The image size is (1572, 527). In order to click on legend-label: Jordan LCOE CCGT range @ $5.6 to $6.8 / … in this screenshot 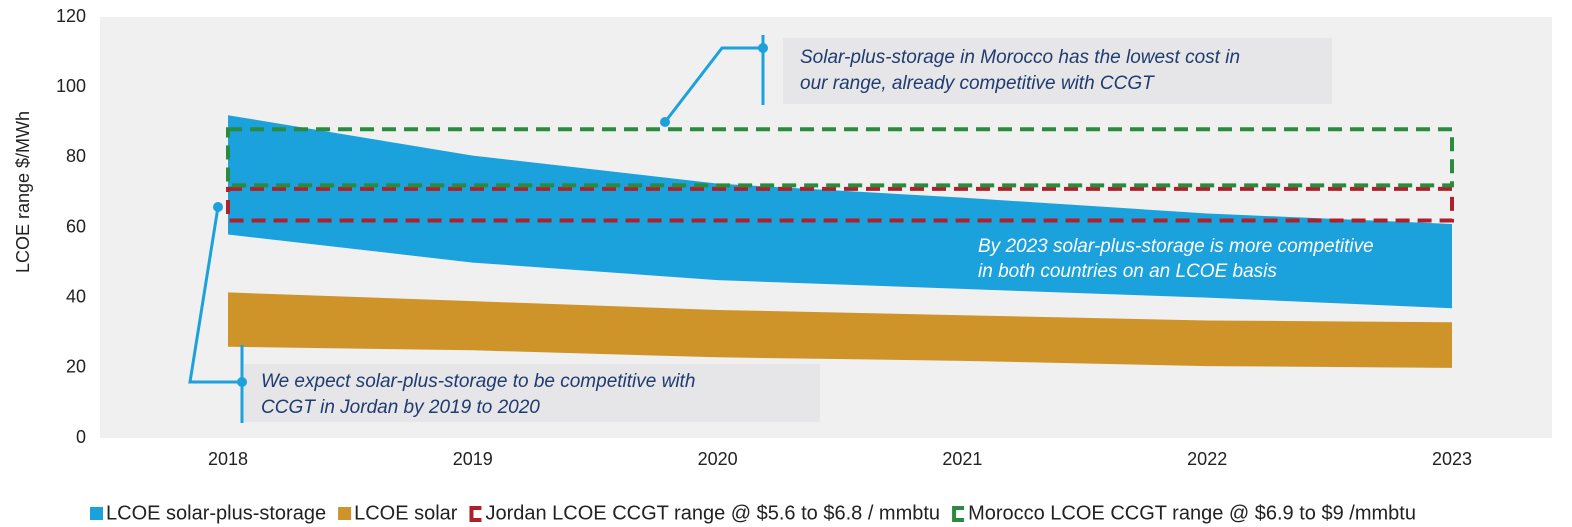, I will do `click(712, 513)`.